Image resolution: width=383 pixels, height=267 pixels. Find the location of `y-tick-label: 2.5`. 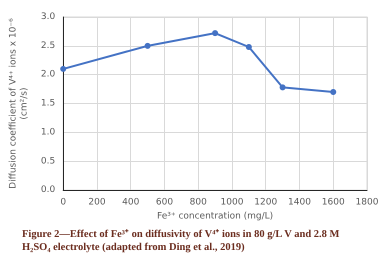

y-tick-label: 2.5 is located at coordinates (48, 45).